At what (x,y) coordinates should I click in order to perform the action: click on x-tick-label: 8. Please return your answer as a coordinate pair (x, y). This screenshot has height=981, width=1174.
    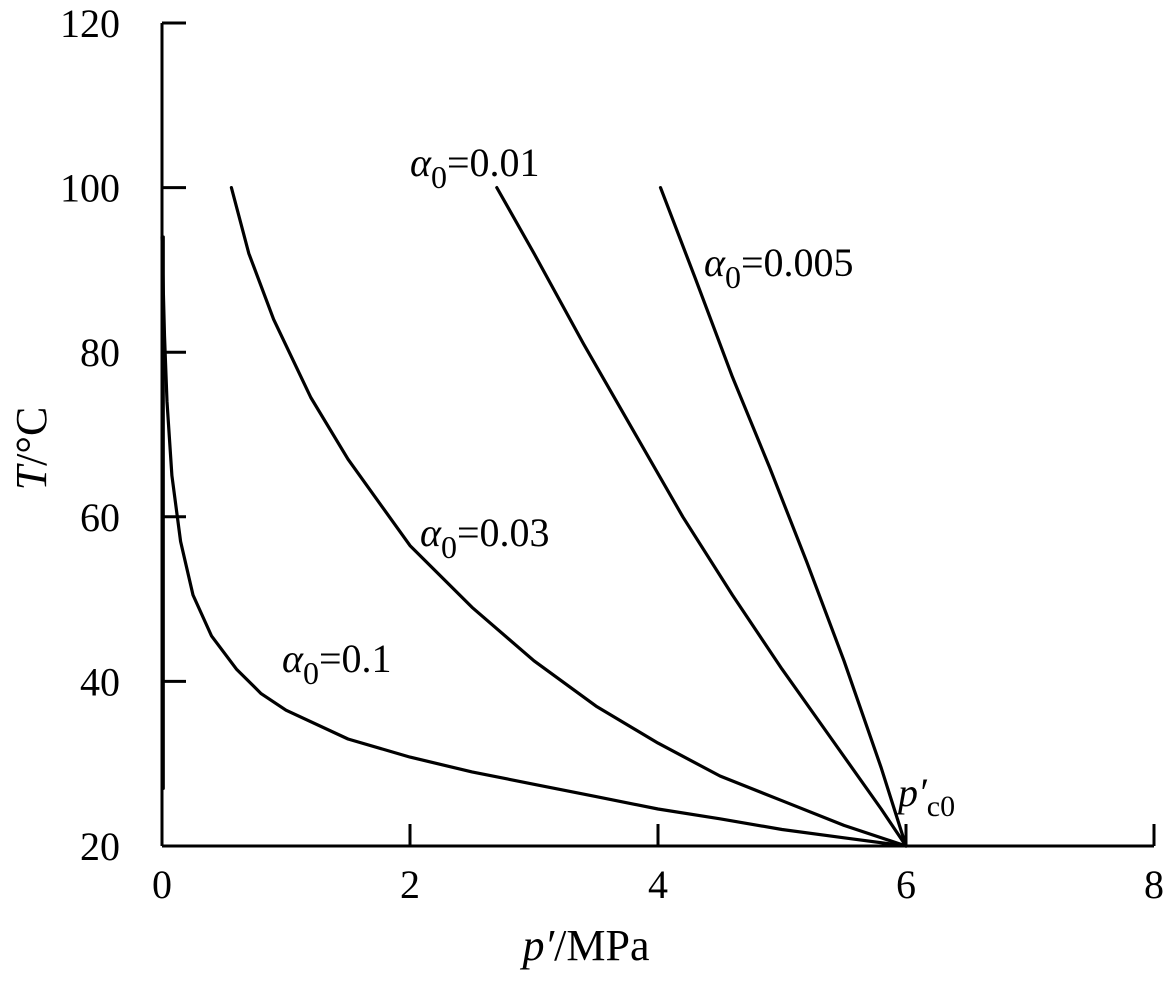
    Looking at the image, I should click on (1154, 884).